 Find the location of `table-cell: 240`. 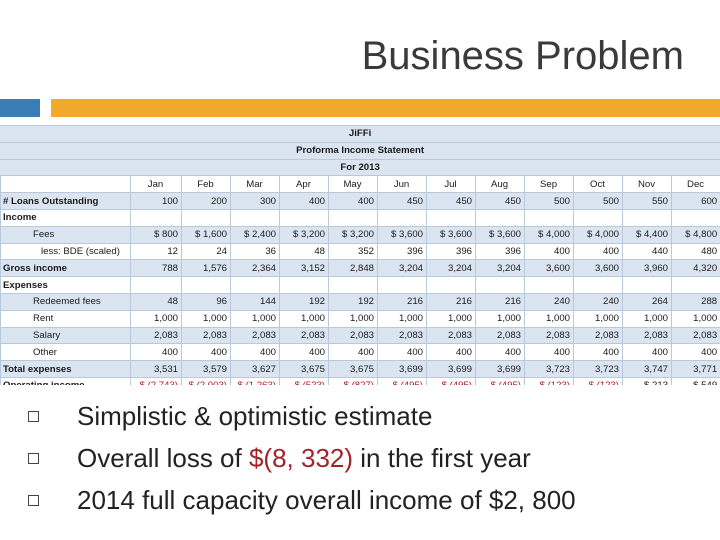

table-cell: 240 is located at coordinates (549, 301).